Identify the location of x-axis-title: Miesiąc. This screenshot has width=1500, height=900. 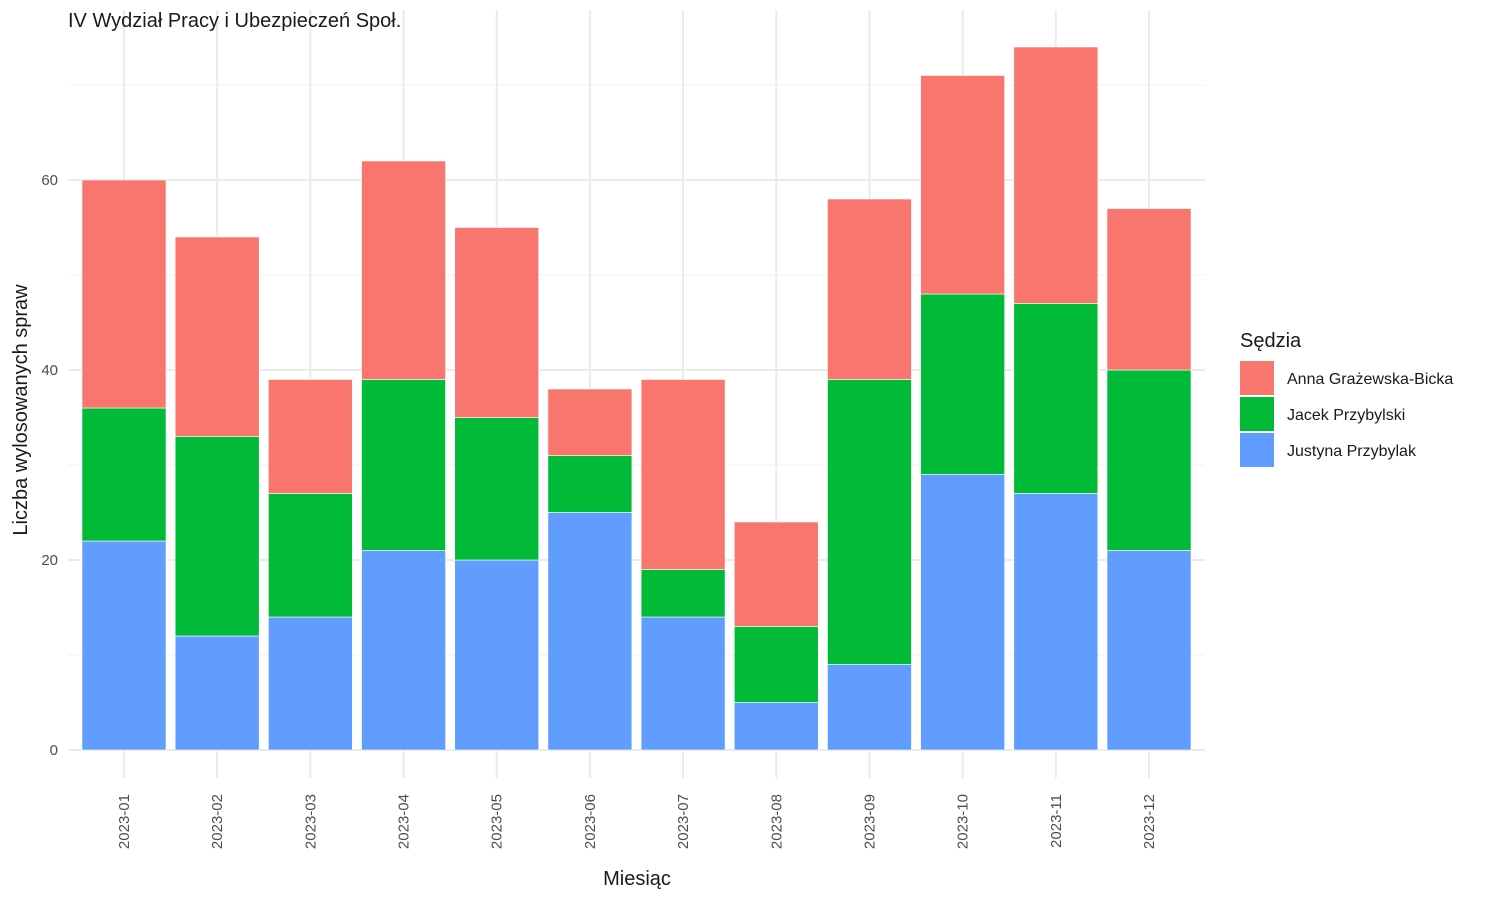
(637, 879).